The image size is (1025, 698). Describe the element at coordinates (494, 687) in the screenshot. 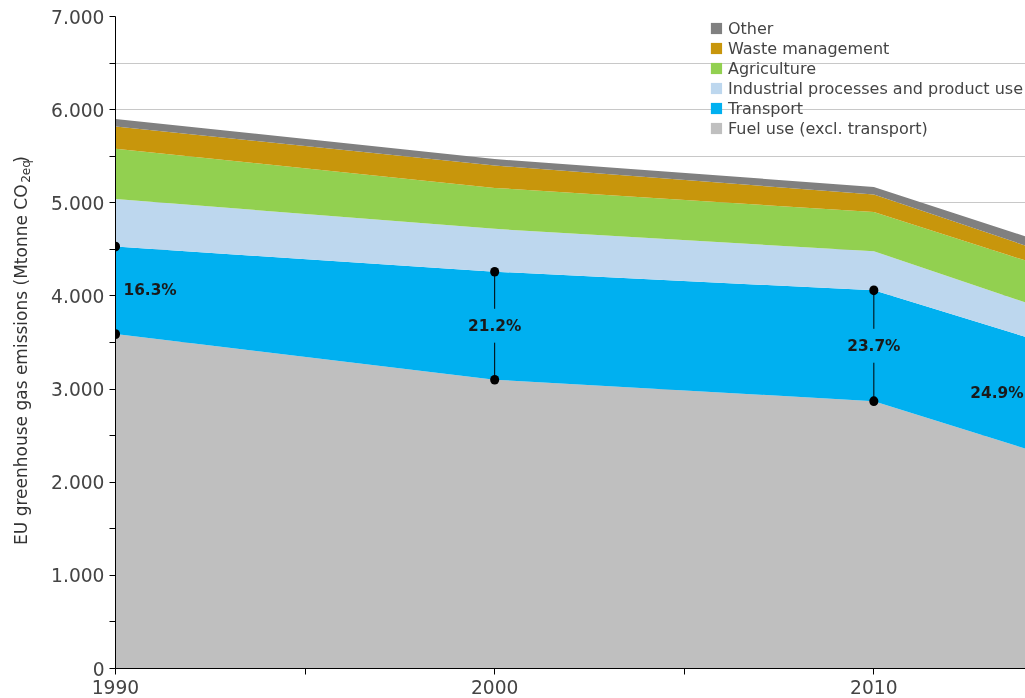

I see `x-tick-label: 2000` at that location.